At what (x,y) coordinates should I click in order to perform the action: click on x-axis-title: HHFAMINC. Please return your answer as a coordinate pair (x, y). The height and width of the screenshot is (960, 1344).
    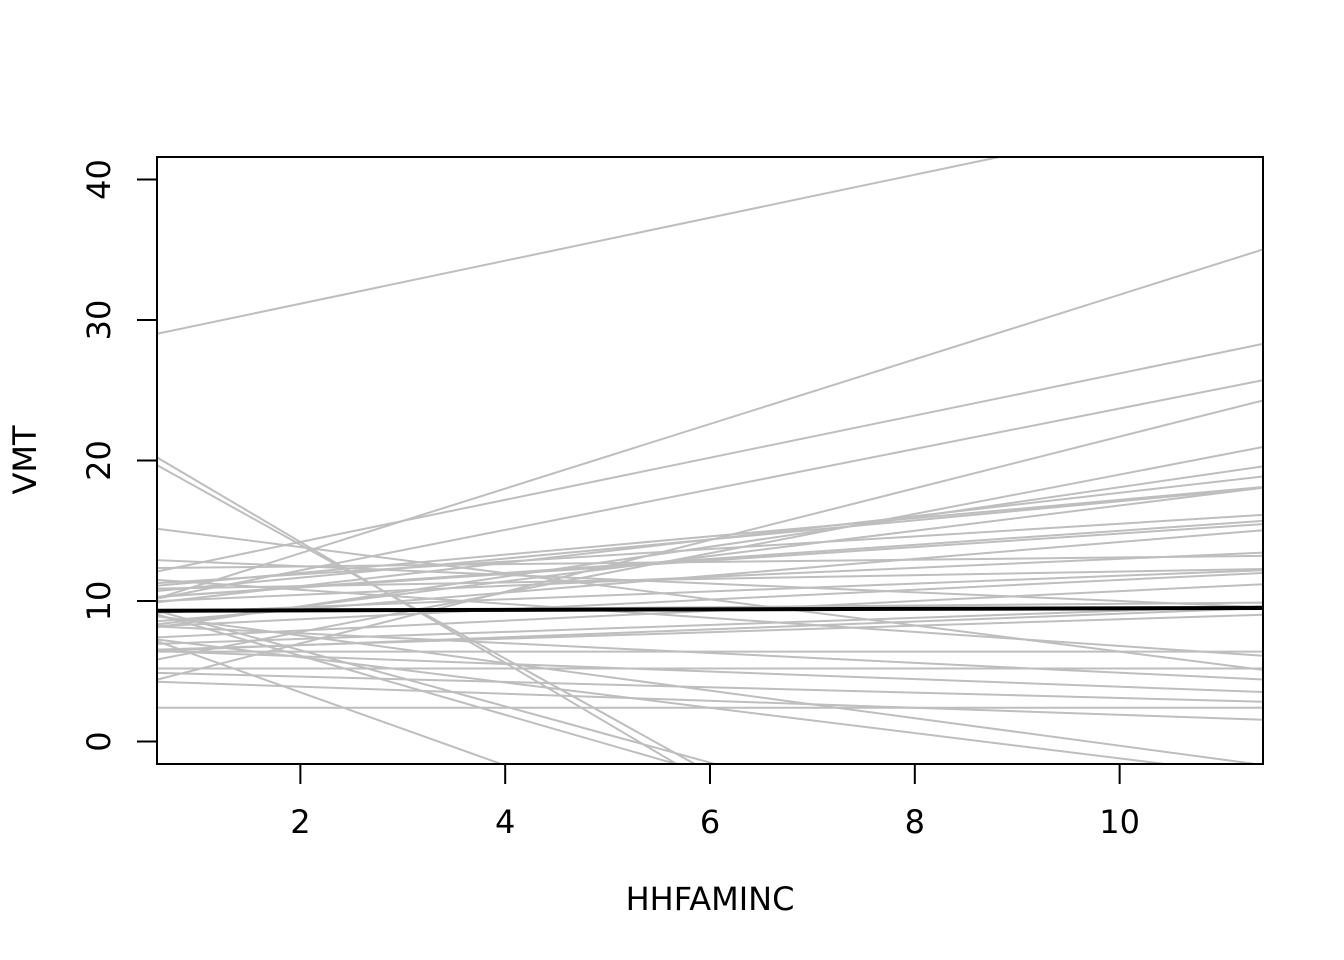
    Looking at the image, I should click on (710, 899).